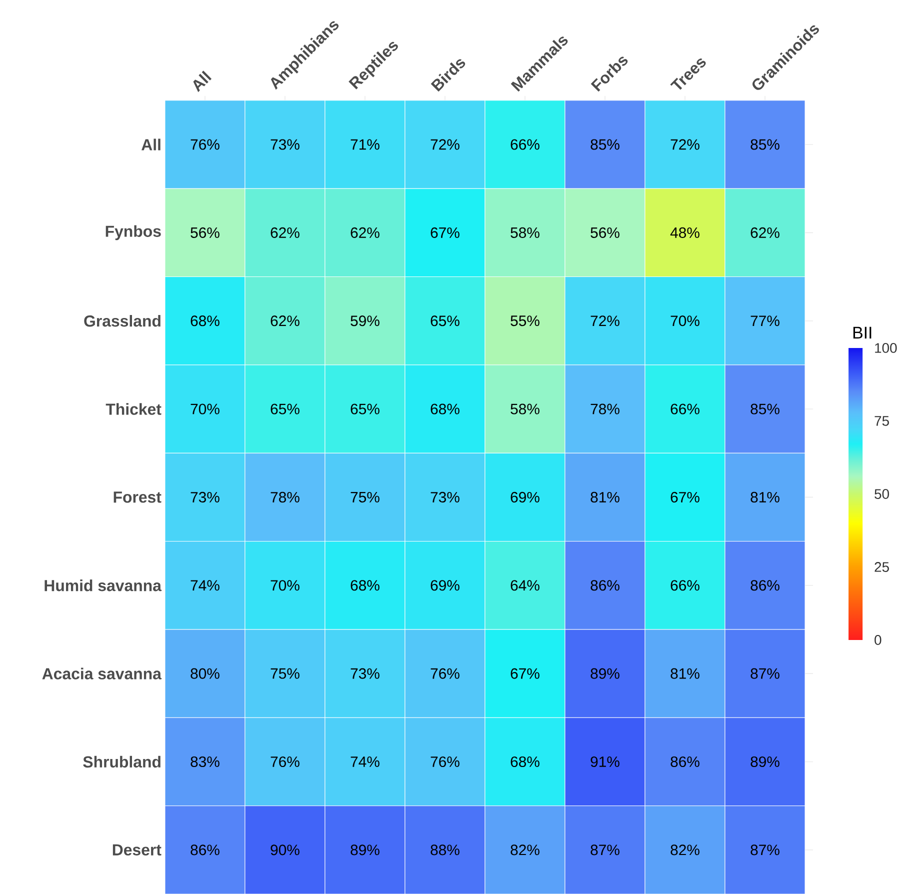 The height and width of the screenshot is (894, 908). Describe the element at coordinates (102, 674) in the screenshot. I see `y-tick-label: Acacia savanna` at that location.